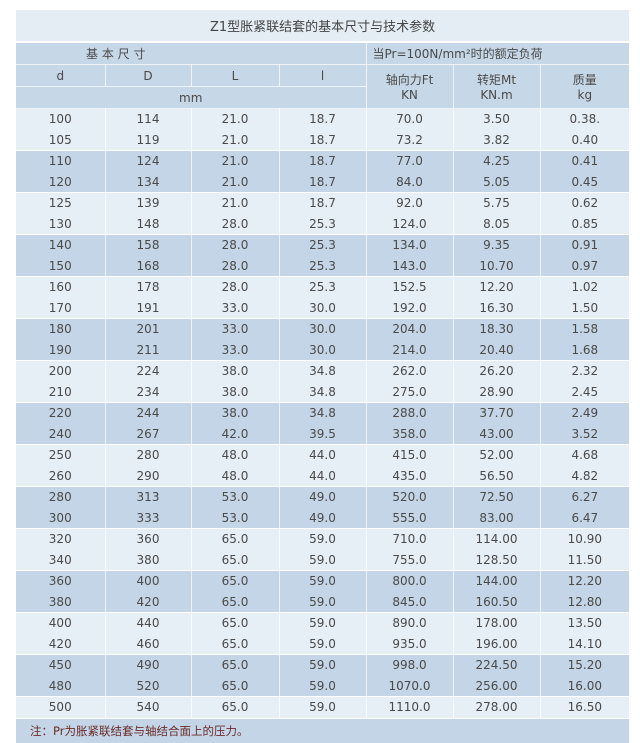  I want to click on table-row: 420 460 65.0 59.0 935.0 196.00 14.10, so click(323, 644).